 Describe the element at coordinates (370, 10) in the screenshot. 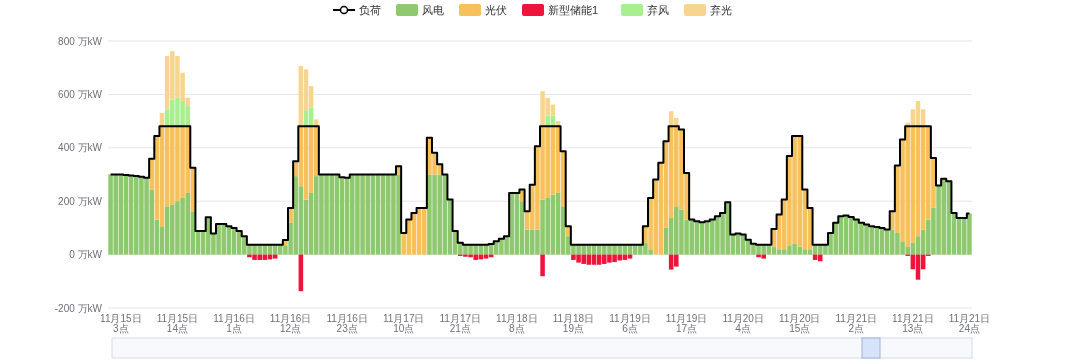

I see `legend-label: 负荷` at that location.